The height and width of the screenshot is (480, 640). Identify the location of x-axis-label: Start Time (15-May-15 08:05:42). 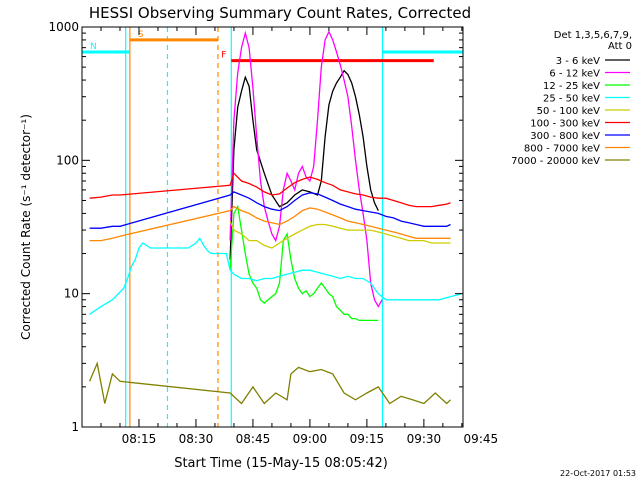
(281, 463).